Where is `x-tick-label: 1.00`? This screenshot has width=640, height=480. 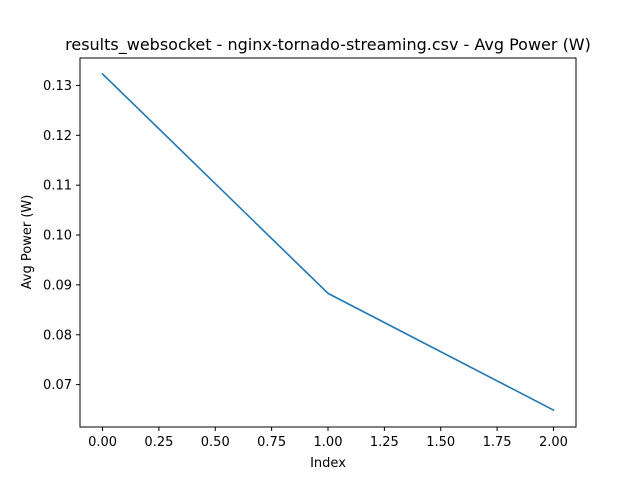 x-tick-label: 1.00 is located at coordinates (328, 442).